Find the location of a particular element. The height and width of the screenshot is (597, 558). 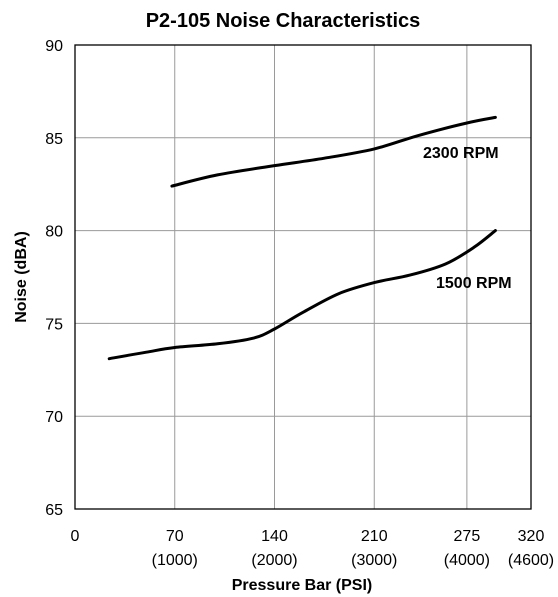

y-axis-title: Noise (dBA) is located at coordinates (21, 277).